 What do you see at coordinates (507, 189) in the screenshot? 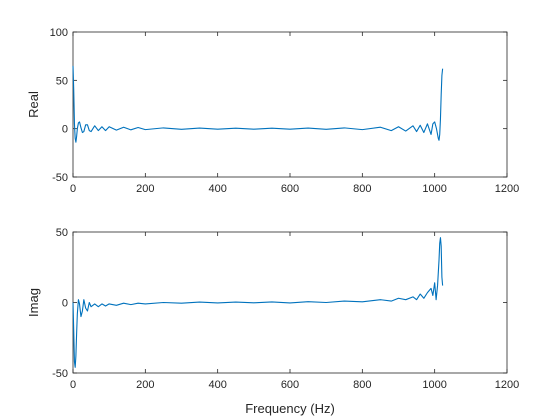
I see `real-x-tick-label: 1200` at bounding box center [507, 189].